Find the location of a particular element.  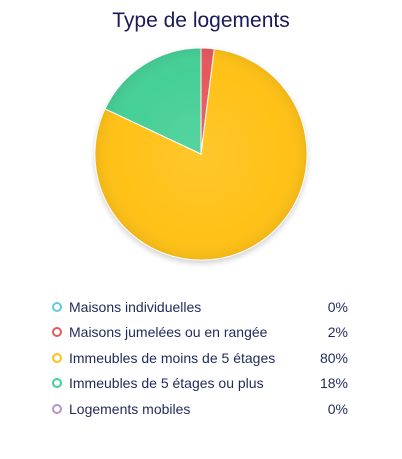

legend-label: Immeubles de moins de 5 étages is located at coordinates (172, 357).